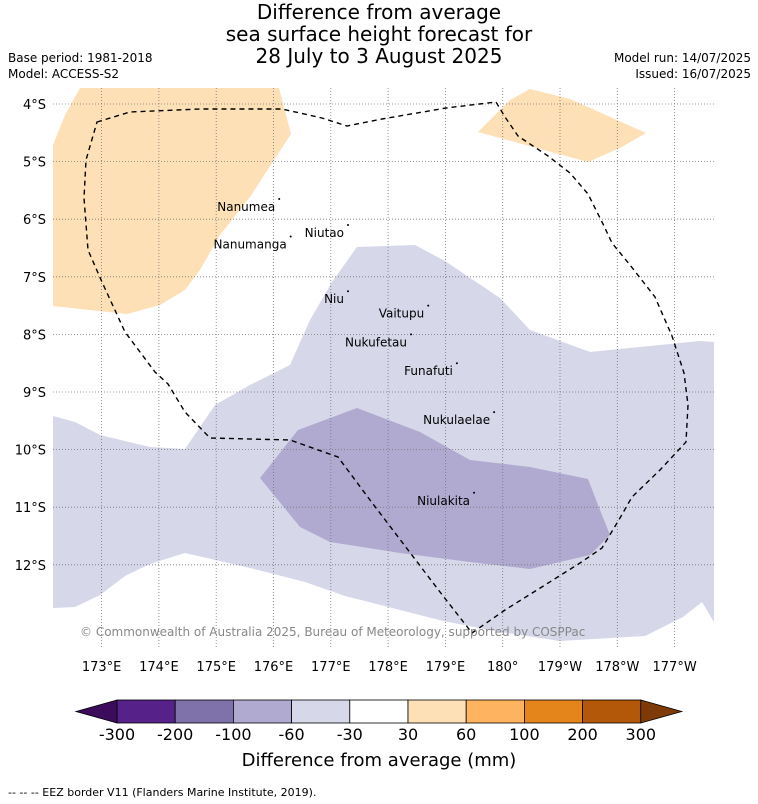 This screenshot has height=804, width=758. I want to click on island-label: Nukulaelae, so click(456, 420).